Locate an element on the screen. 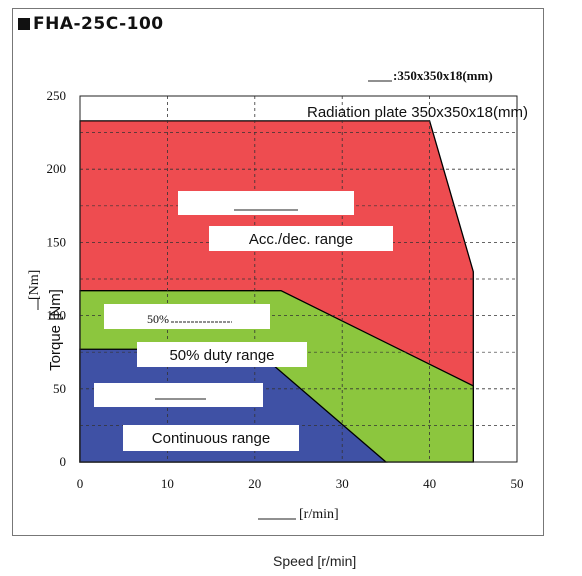  y-tick-label: 250 is located at coordinates (57, 95).